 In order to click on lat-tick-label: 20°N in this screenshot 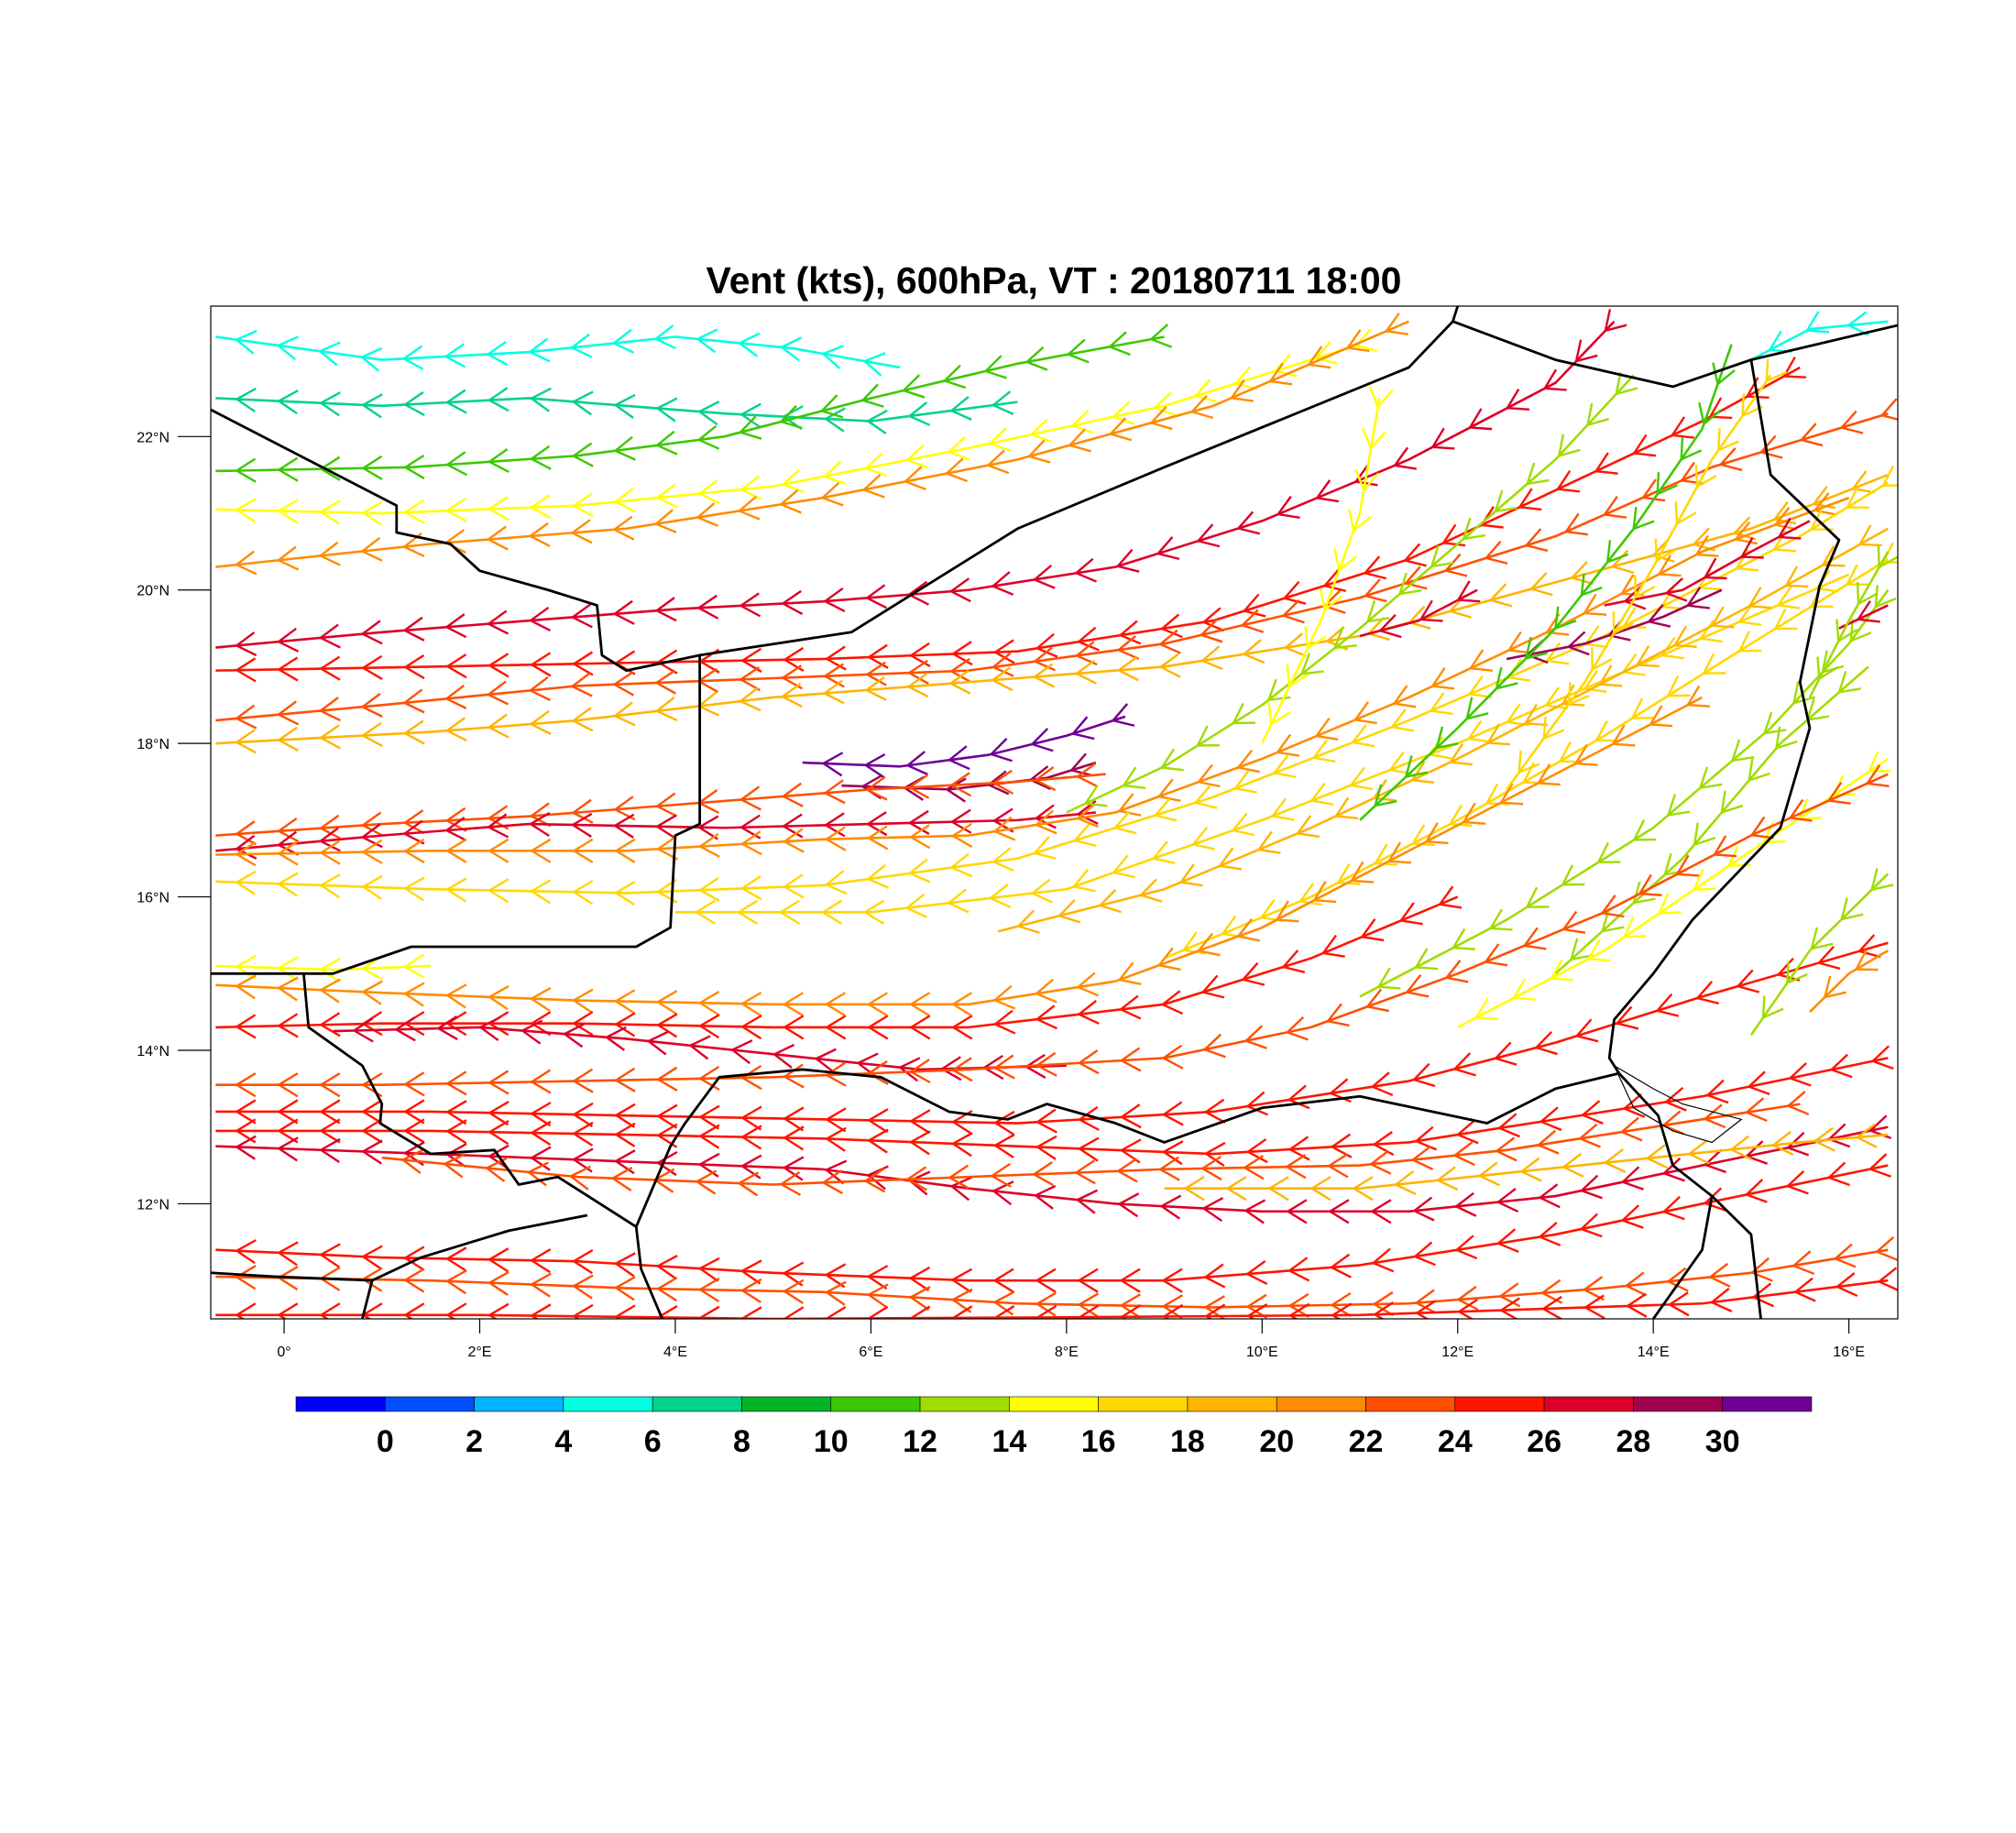, I will do `click(153, 591)`.